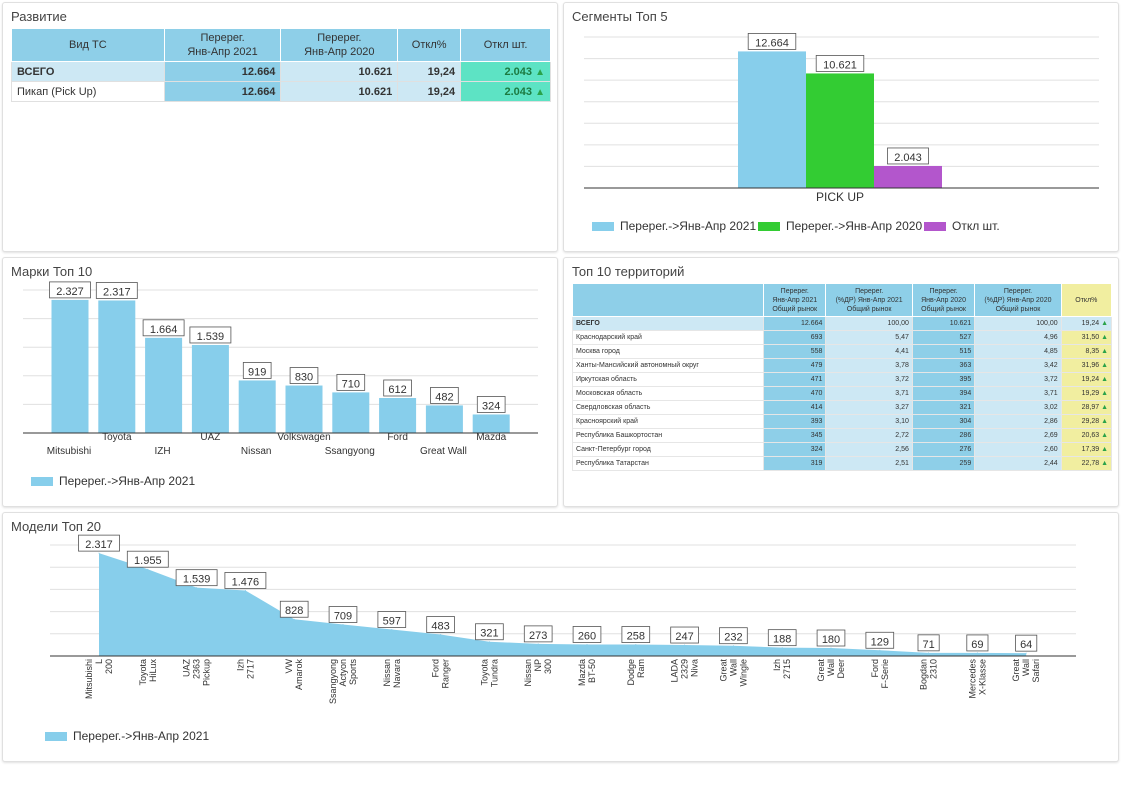 The height and width of the screenshot is (793, 1122). What do you see at coordinates (1086, 463) in the screenshot?
I see `cell-e: 22,78 ▲` at bounding box center [1086, 463].